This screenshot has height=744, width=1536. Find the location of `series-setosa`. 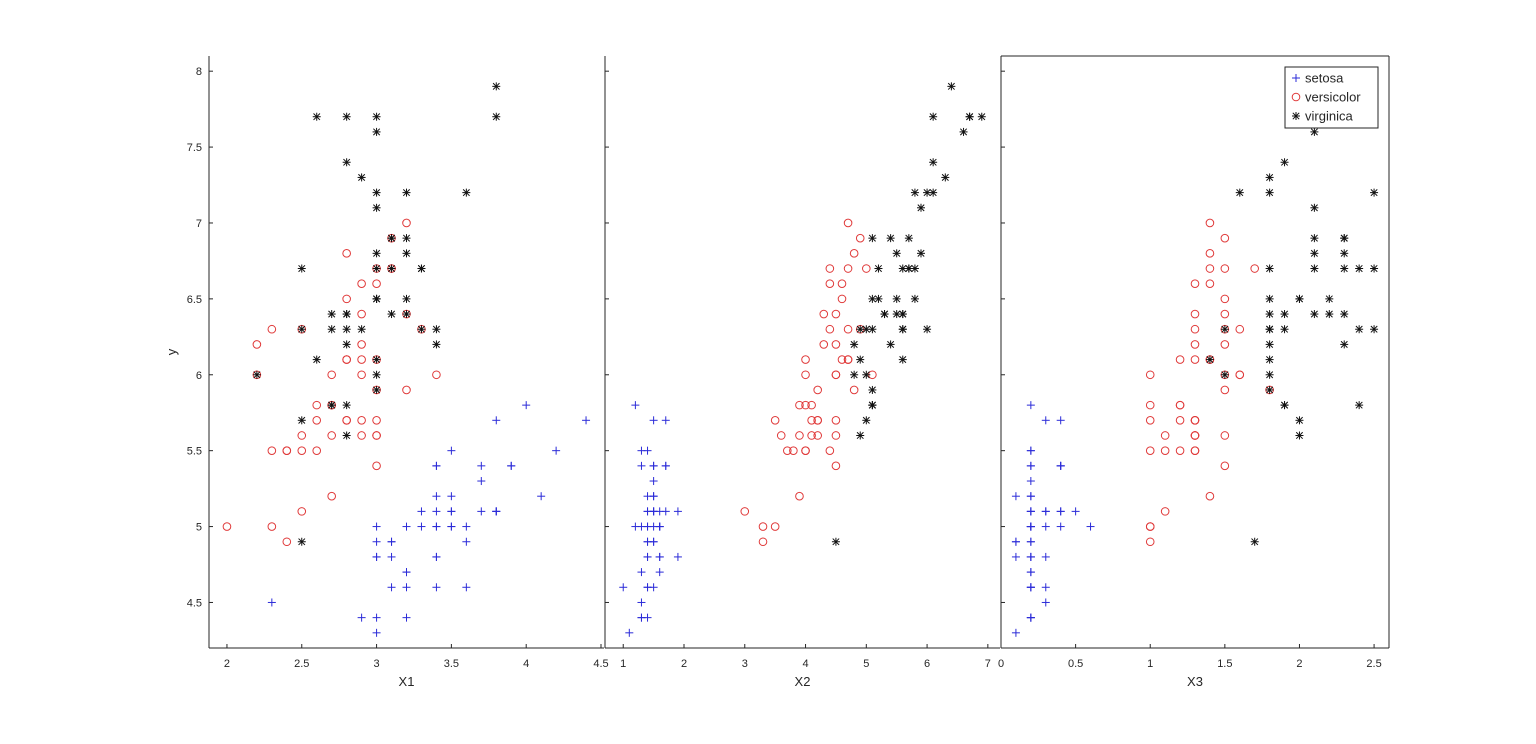

series-setosa is located at coordinates (1053, 519).